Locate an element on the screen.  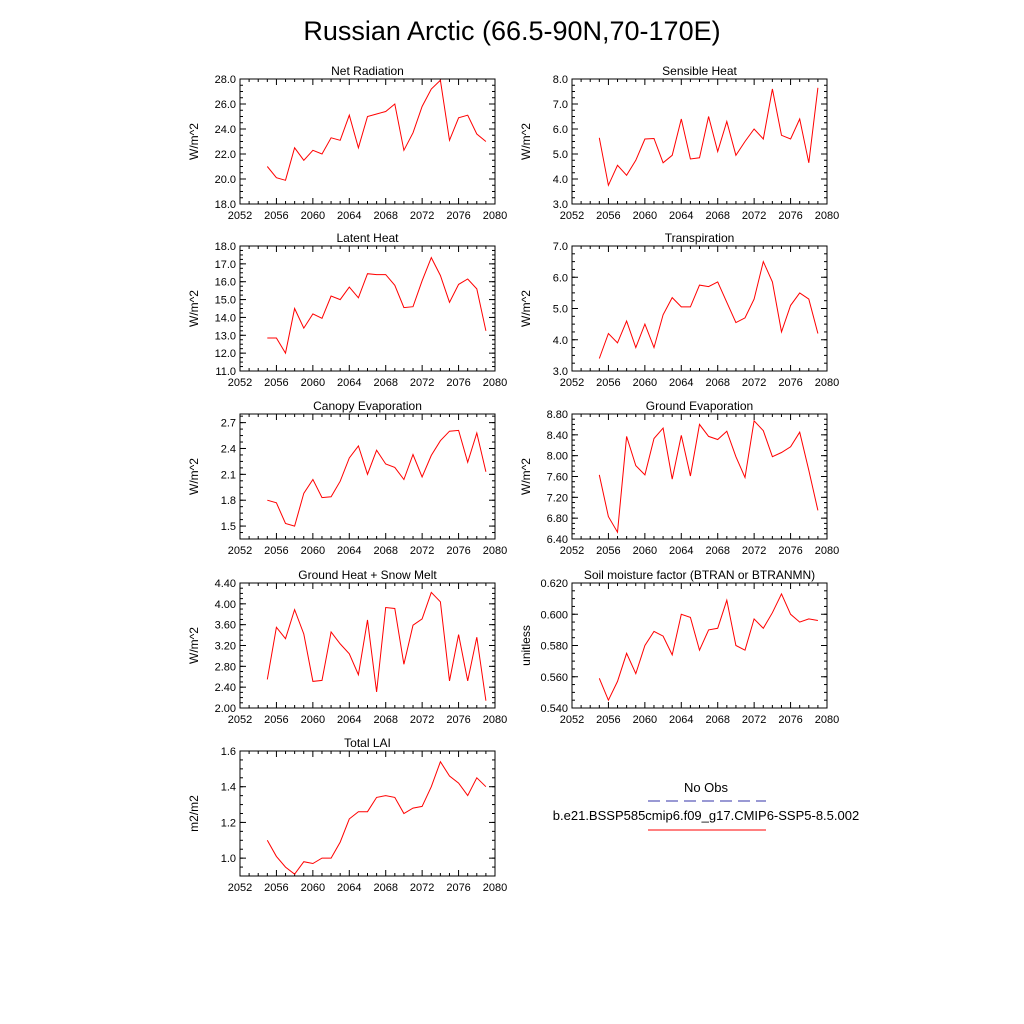
y-tick-label: 0.580 is located at coordinates (554, 647).